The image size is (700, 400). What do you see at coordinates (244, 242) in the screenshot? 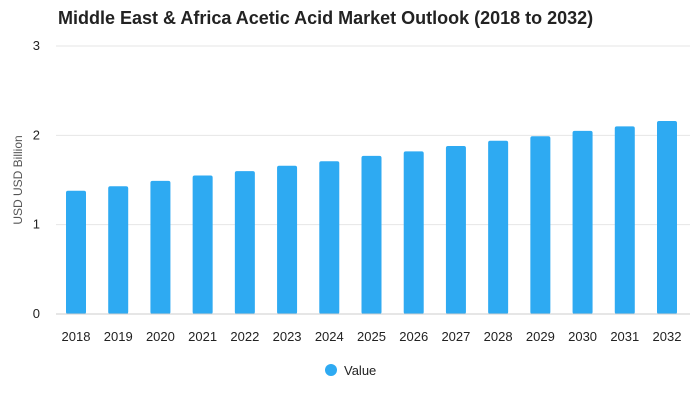
I see `bar-2022` at bounding box center [244, 242].